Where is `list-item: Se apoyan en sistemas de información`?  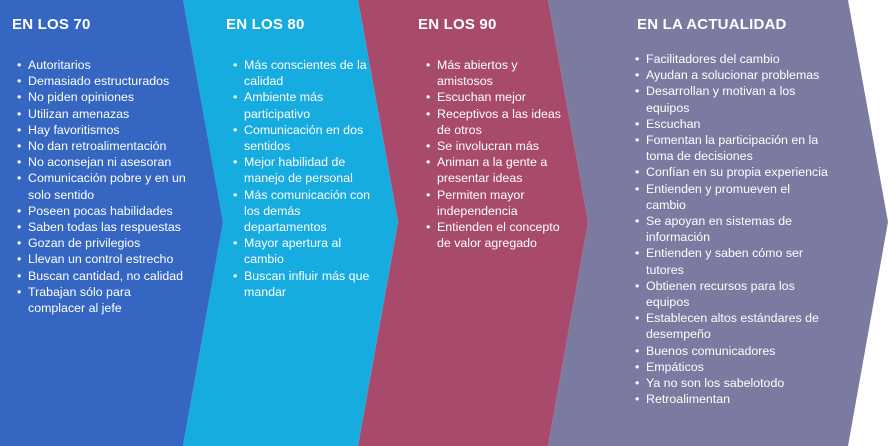
list-item: Se apoyan en sistemas de información is located at coordinates (732, 229).